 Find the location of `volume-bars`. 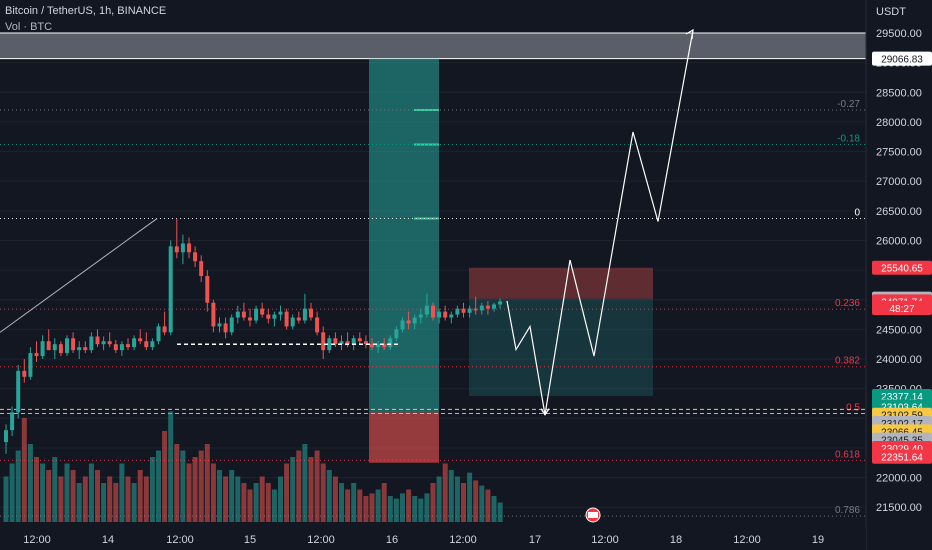

volume-bars is located at coordinates (253, 466).